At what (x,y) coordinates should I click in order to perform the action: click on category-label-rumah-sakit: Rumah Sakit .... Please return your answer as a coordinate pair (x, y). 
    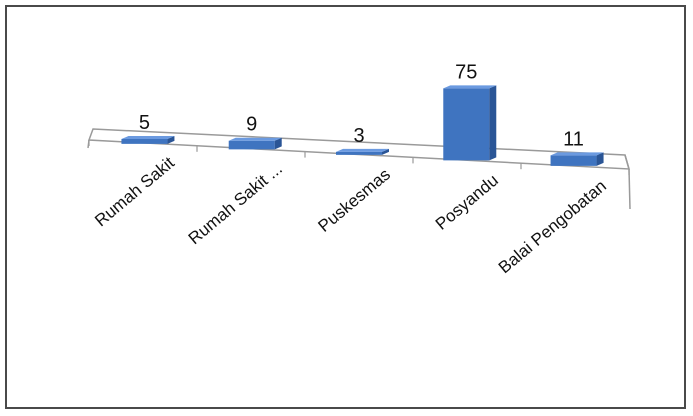
    Looking at the image, I should click on (235, 203).